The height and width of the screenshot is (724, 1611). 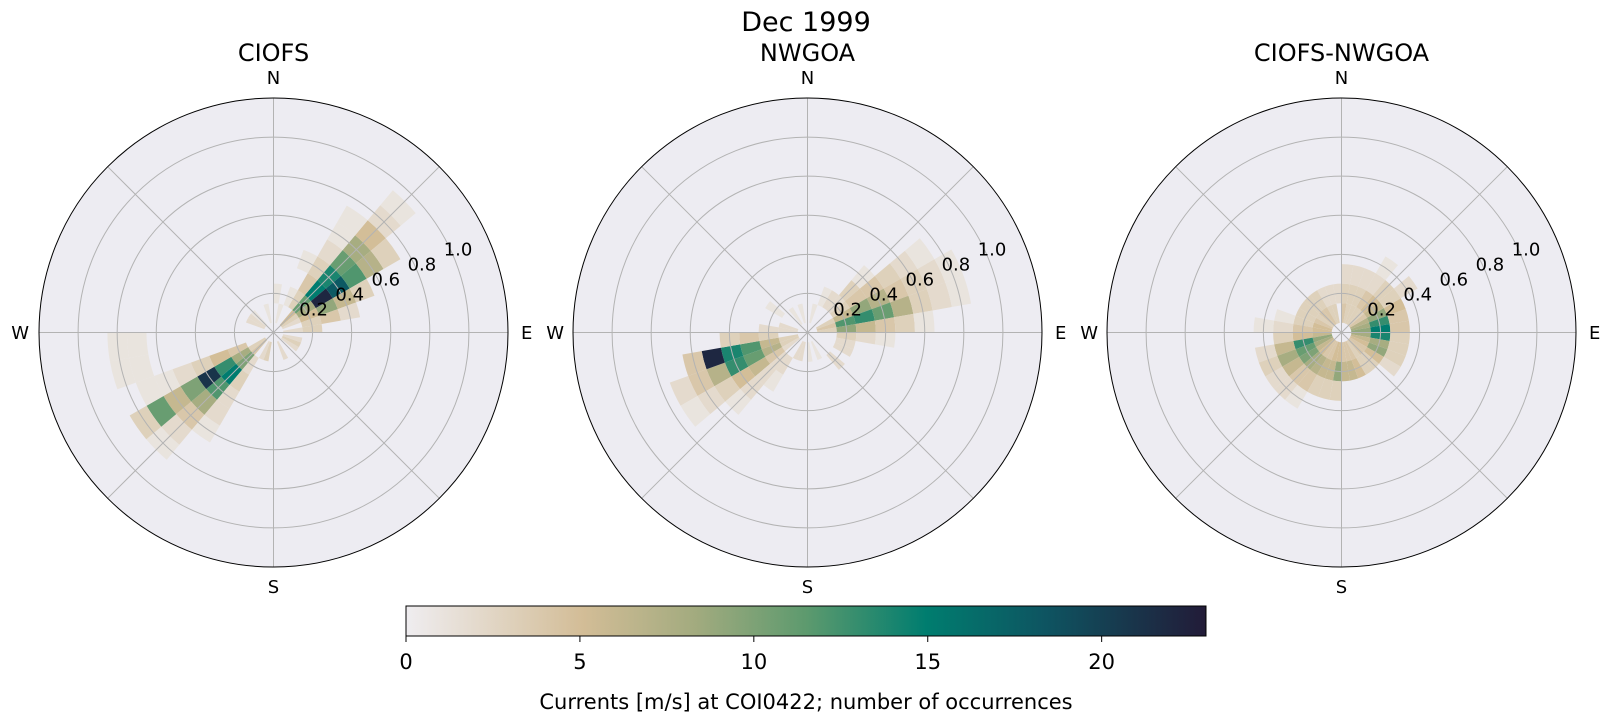 I want to click on compass-label-e: E, so click(x=1594, y=333).